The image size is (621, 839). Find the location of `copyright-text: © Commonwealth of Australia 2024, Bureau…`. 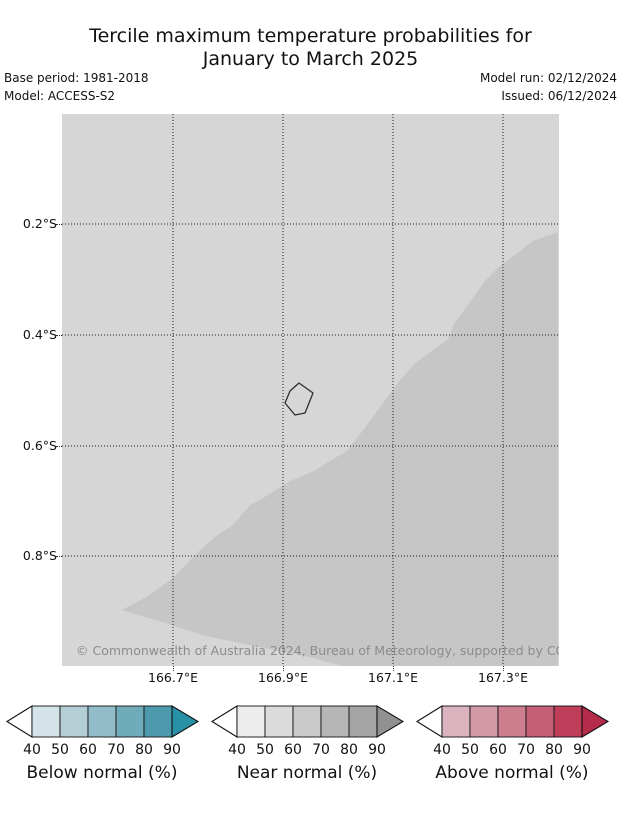

copyright-text: © Commonwealth of Australia 2024, Bureau… is located at coordinates (317, 650).